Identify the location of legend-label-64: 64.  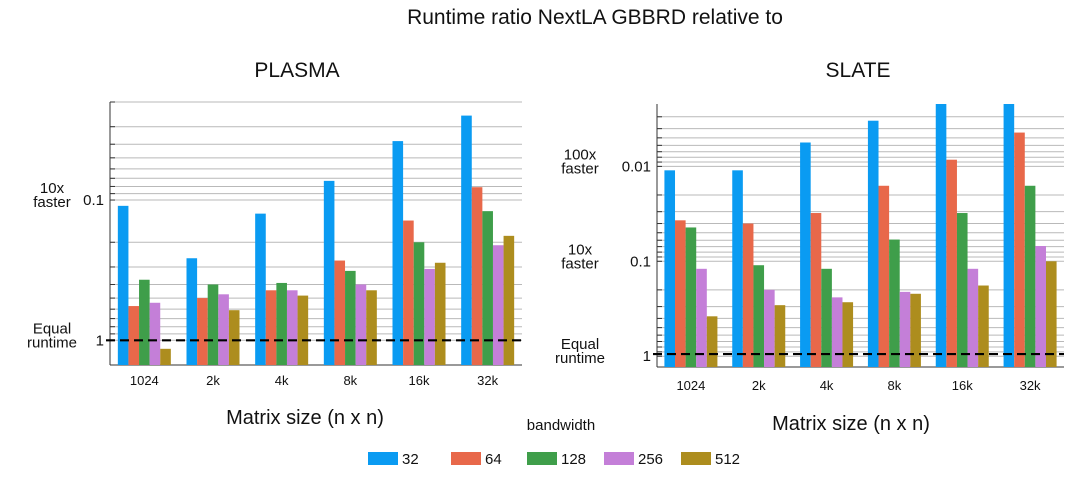
(493, 459).